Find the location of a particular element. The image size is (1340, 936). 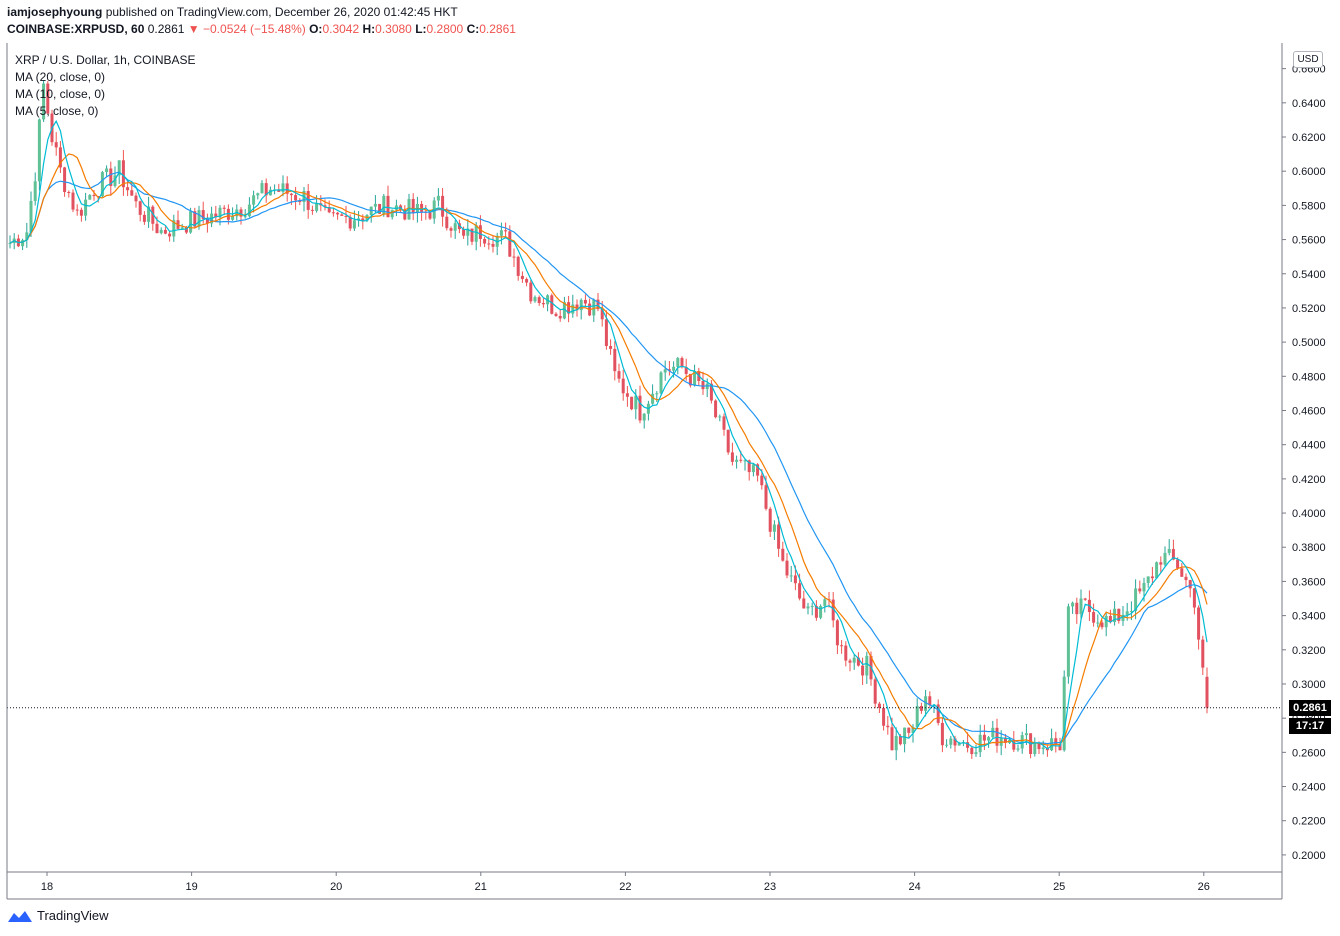

legend-ma20: MA (20, close, 0) is located at coordinates (60, 77).